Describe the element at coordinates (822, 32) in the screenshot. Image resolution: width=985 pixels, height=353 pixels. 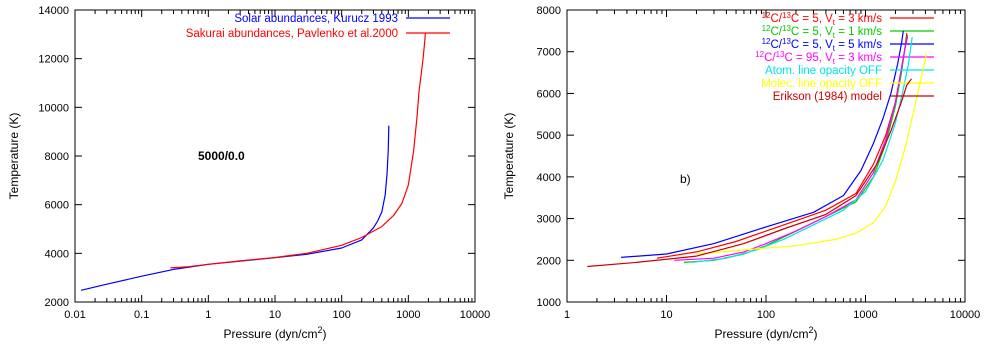
I see `legend-label: 12C/13C = 5, Vt = 1 km/s` at that location.